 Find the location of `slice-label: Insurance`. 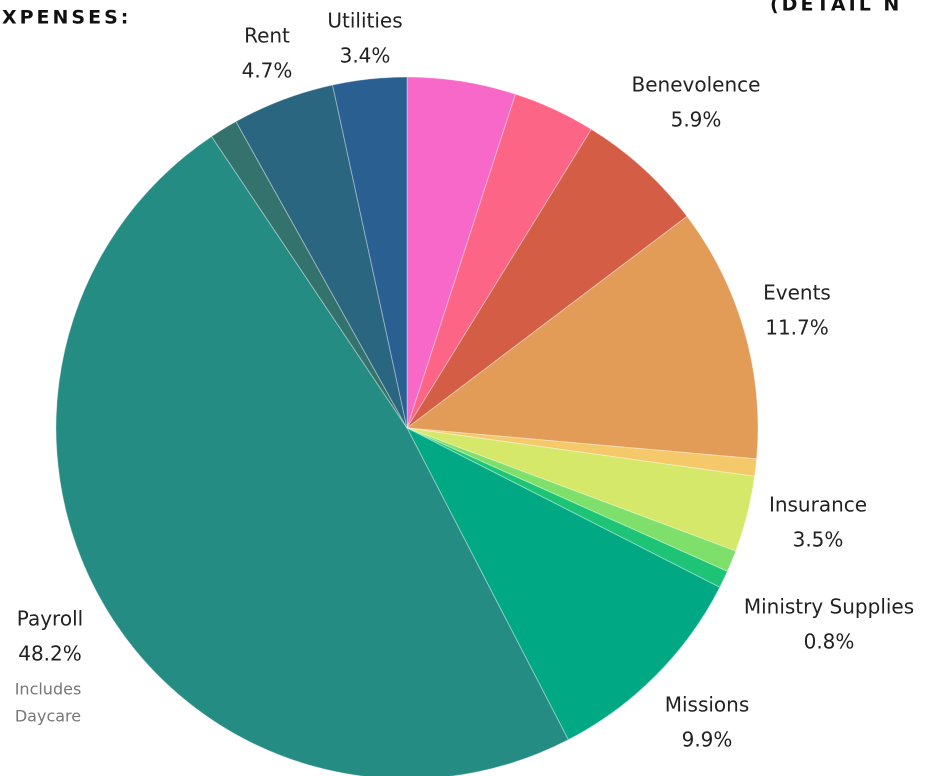

slice-label: Insurance is located at coordinates (818, 505).